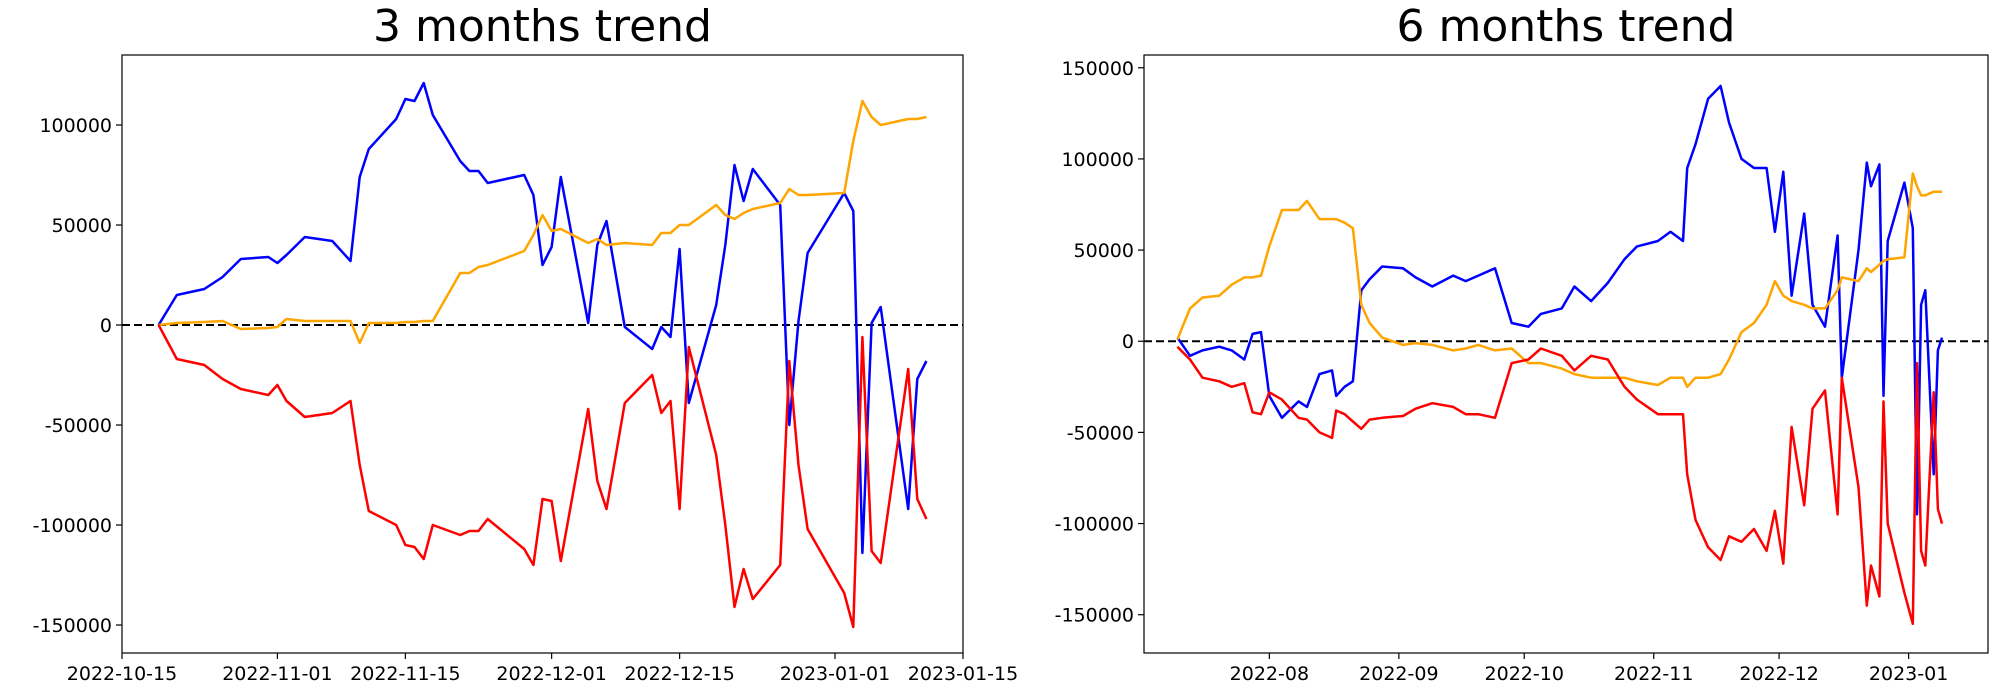 This screenshot has height=700, width=2000. What do you see at coordinates (542, 26) in the screenshot?
I see `chart-title: 3 months trend` at bounding box center [542, 26].